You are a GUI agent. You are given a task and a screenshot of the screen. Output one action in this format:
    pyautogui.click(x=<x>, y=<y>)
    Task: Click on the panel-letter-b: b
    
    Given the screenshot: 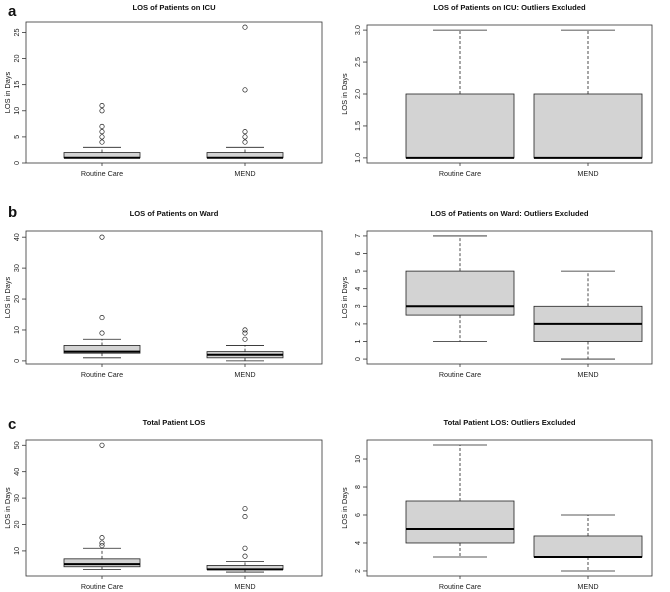 What is the action you would take?
    pyautogui.click(x=12, y=212)
    